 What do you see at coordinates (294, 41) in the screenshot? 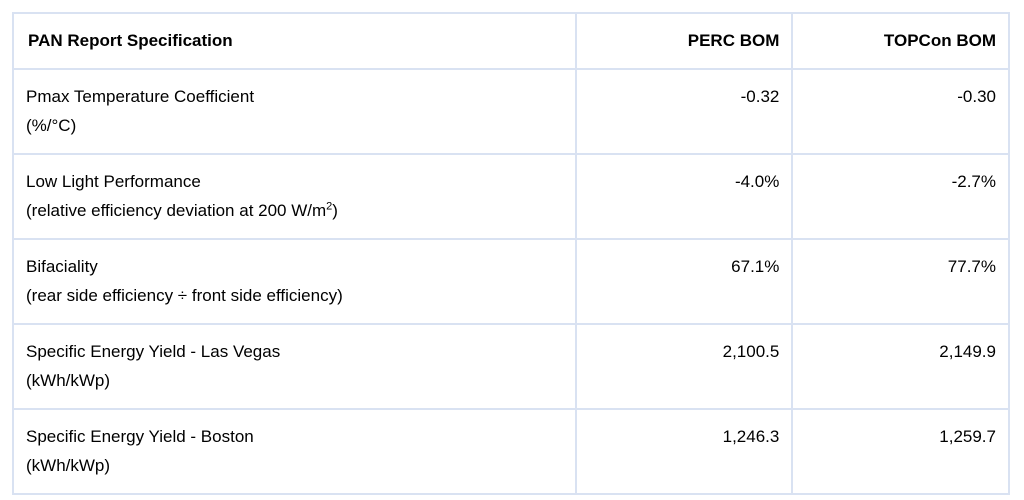
I see `header-cell-spec: PAN Report Specification` at bounding box center [294, 41].